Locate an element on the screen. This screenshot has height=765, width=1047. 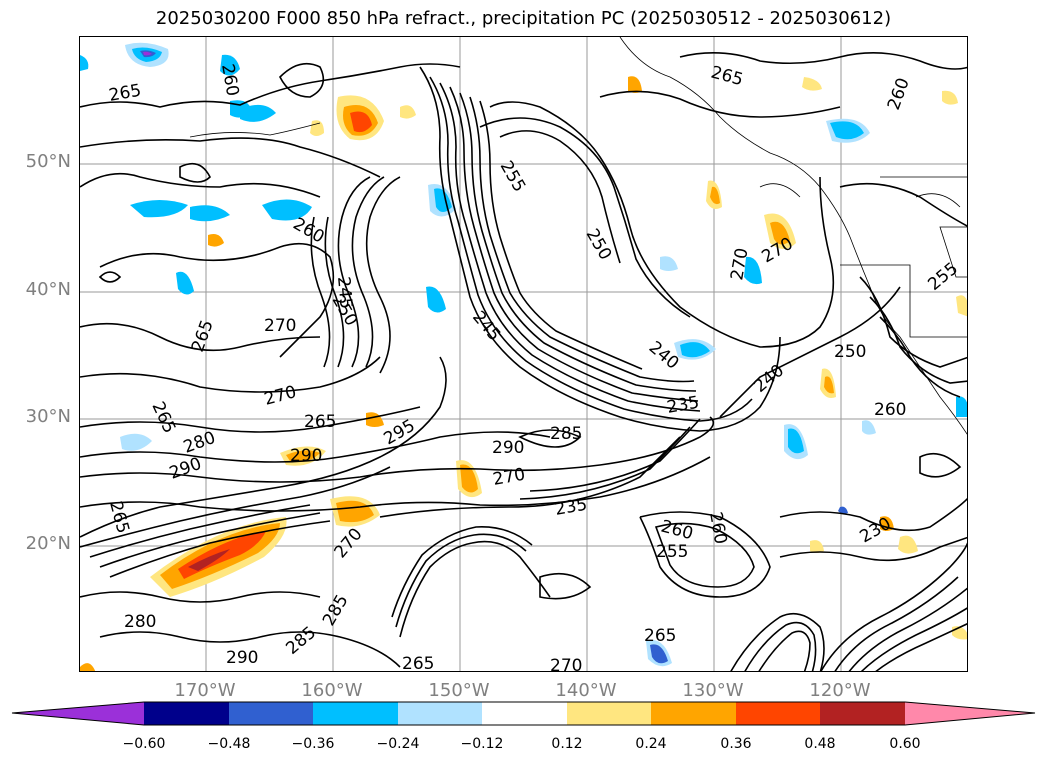
colorbar-tick-label: 0.36 is located at coordinates (736, 744).